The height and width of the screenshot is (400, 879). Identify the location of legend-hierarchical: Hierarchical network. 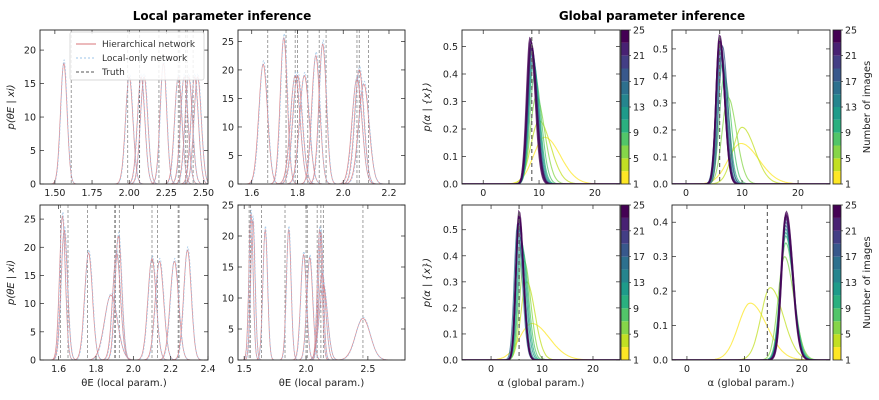
(149, 45).